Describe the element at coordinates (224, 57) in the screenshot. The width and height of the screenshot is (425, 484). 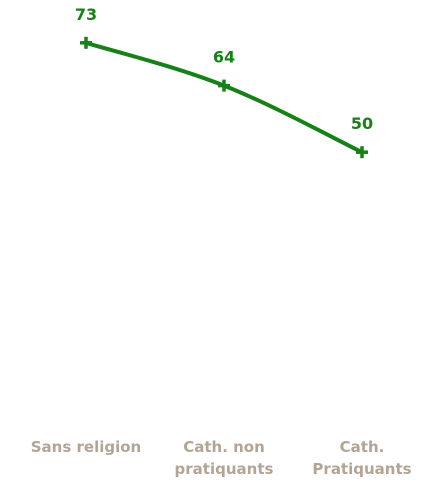
I see `data-label: 64` at that location.